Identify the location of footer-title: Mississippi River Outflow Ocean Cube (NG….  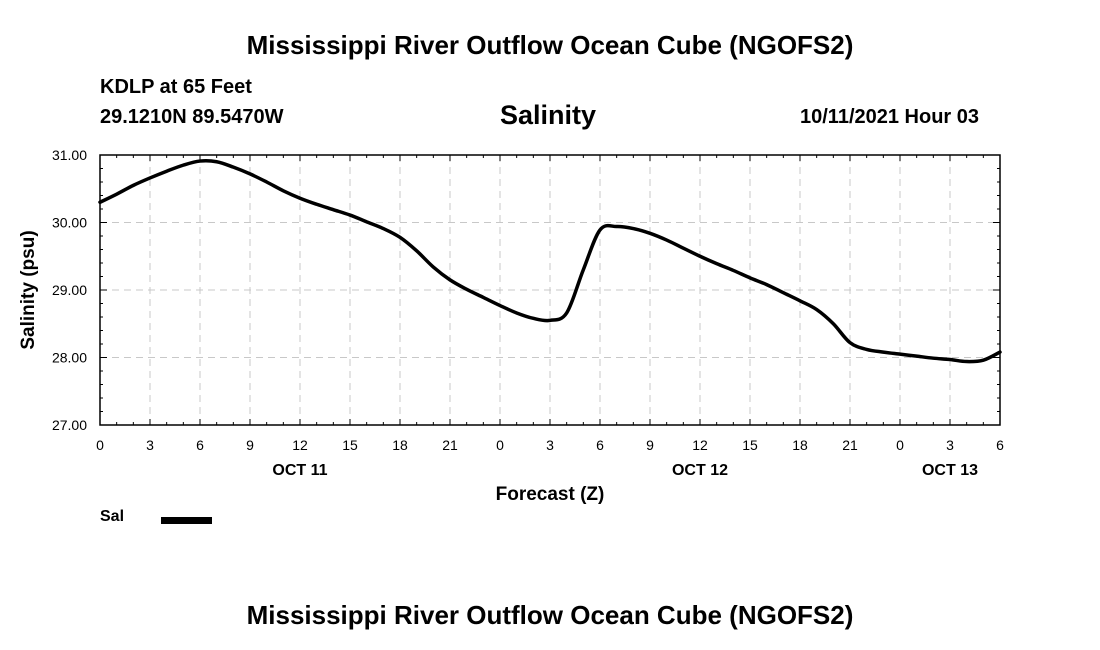
(550, 615).